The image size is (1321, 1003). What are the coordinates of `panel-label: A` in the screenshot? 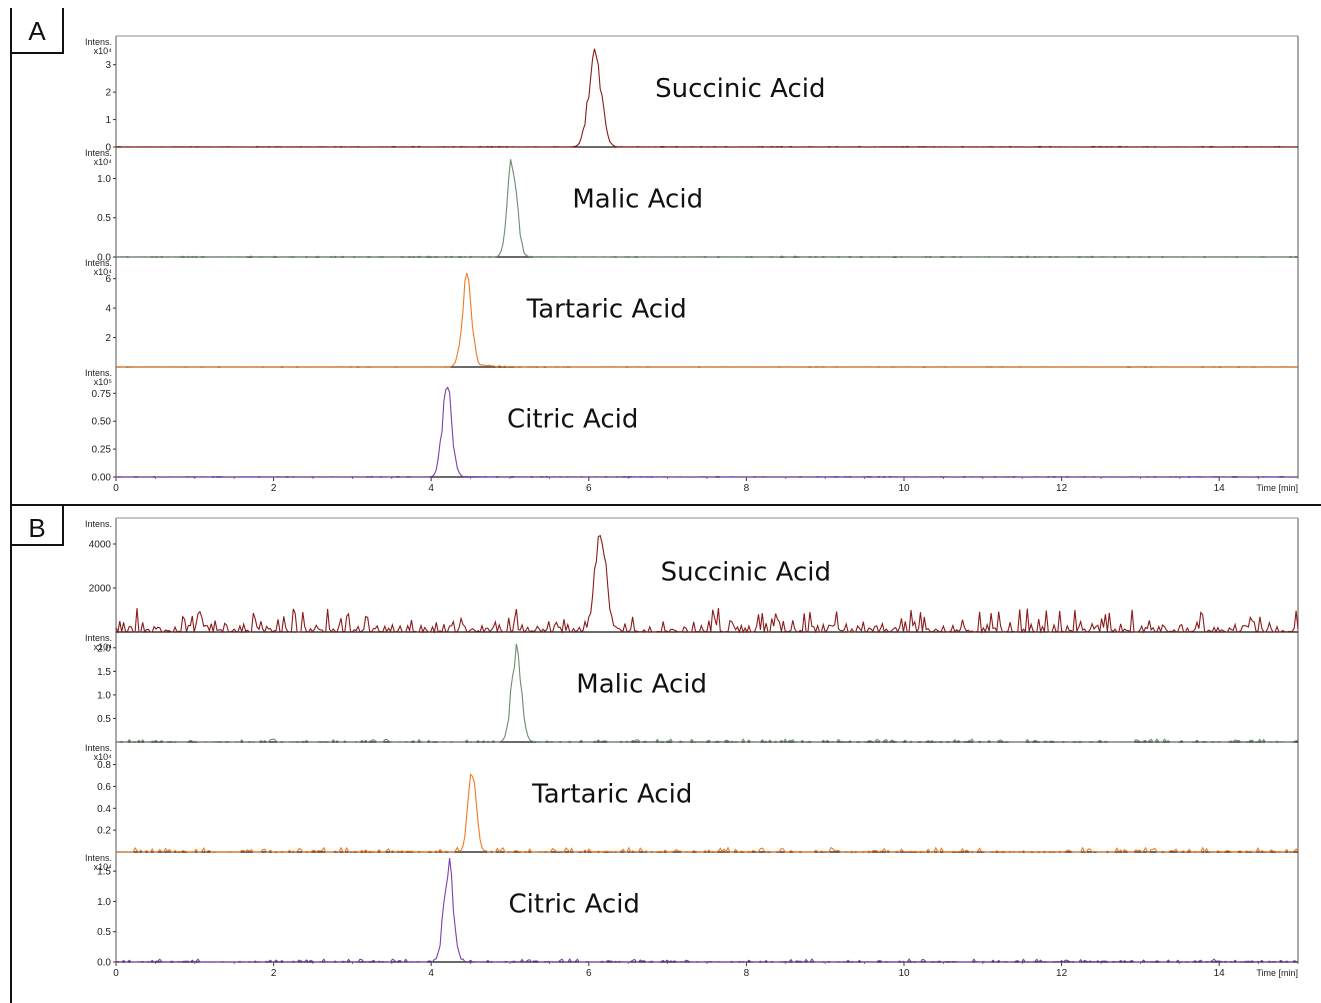 It's located at (37, 31).